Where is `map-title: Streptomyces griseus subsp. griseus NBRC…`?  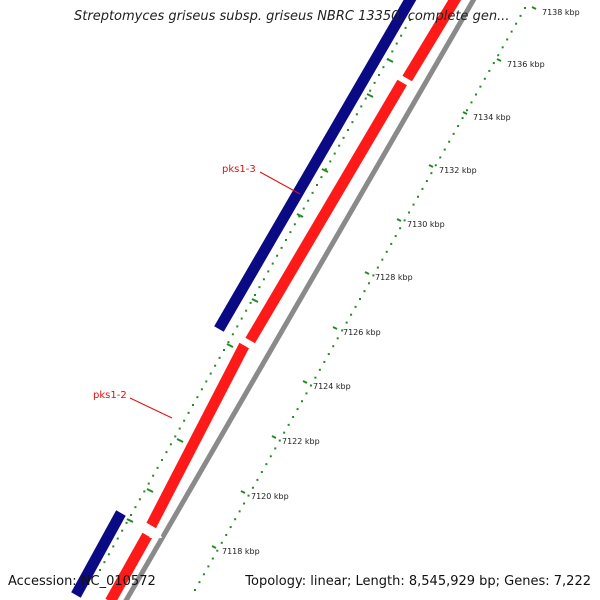
map-title: Streptomyces griseus subsp. griseus NBRC… is located at coordinates (292, 16).